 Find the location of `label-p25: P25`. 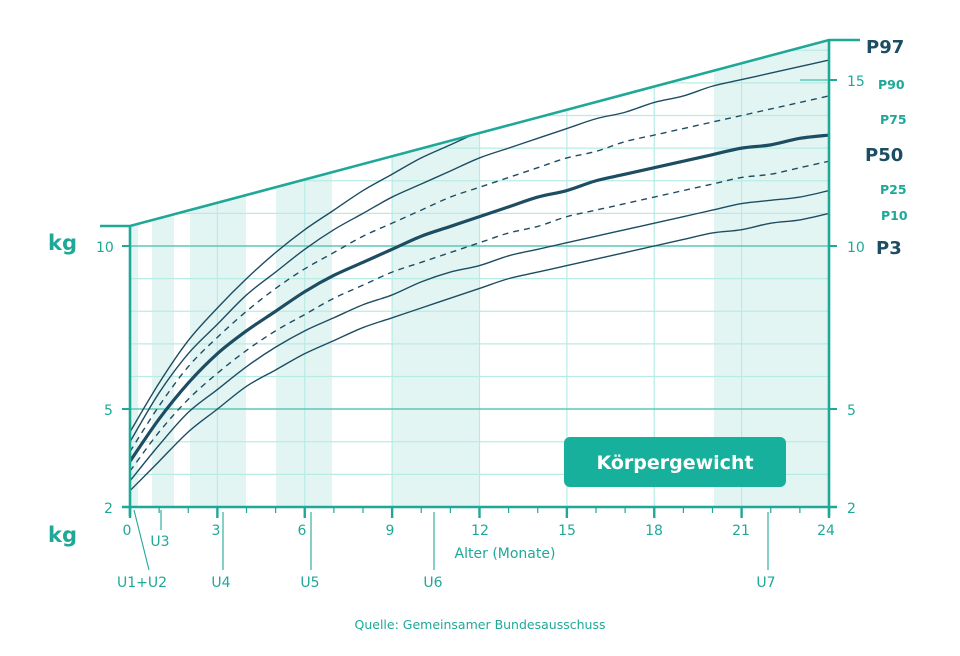

label-p25: P25 is located at coordinates (893, 189).